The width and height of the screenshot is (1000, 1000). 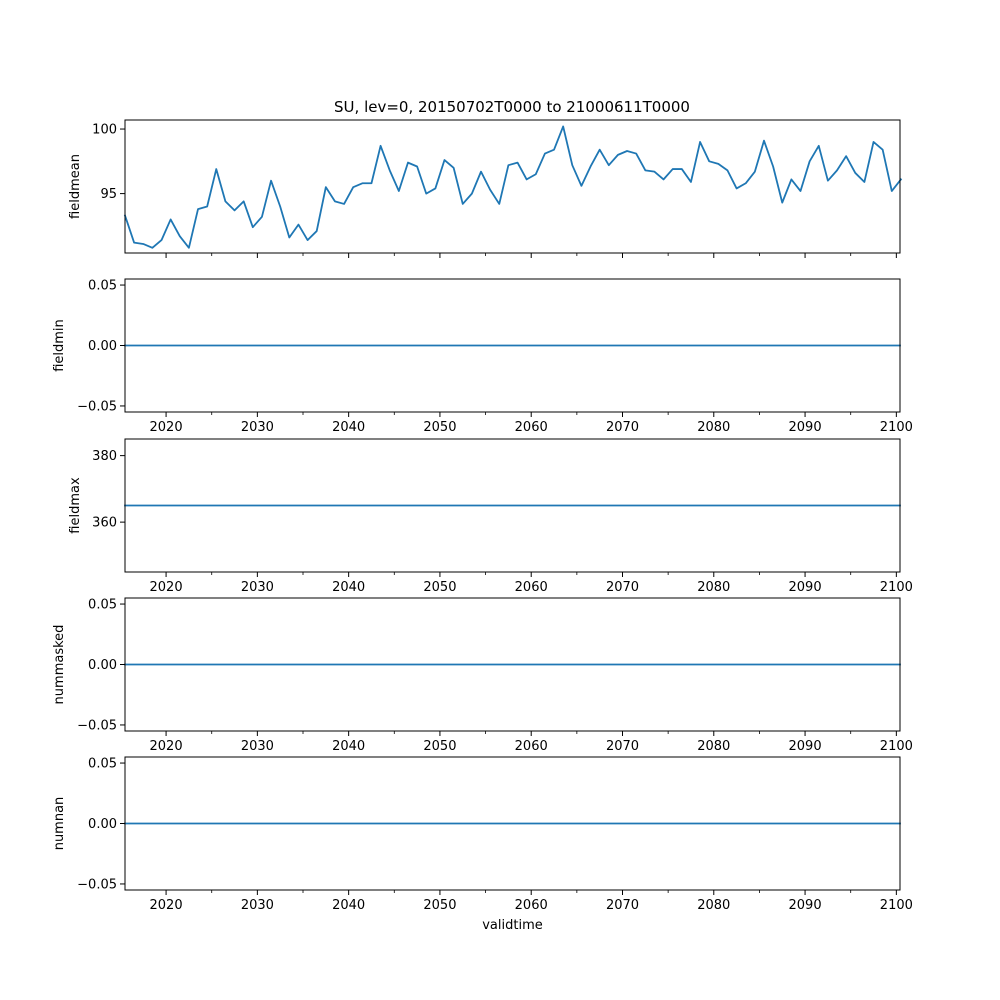 I want to click on x-tick-label-numnan-2070: 2070, so click(x=622, y=905).